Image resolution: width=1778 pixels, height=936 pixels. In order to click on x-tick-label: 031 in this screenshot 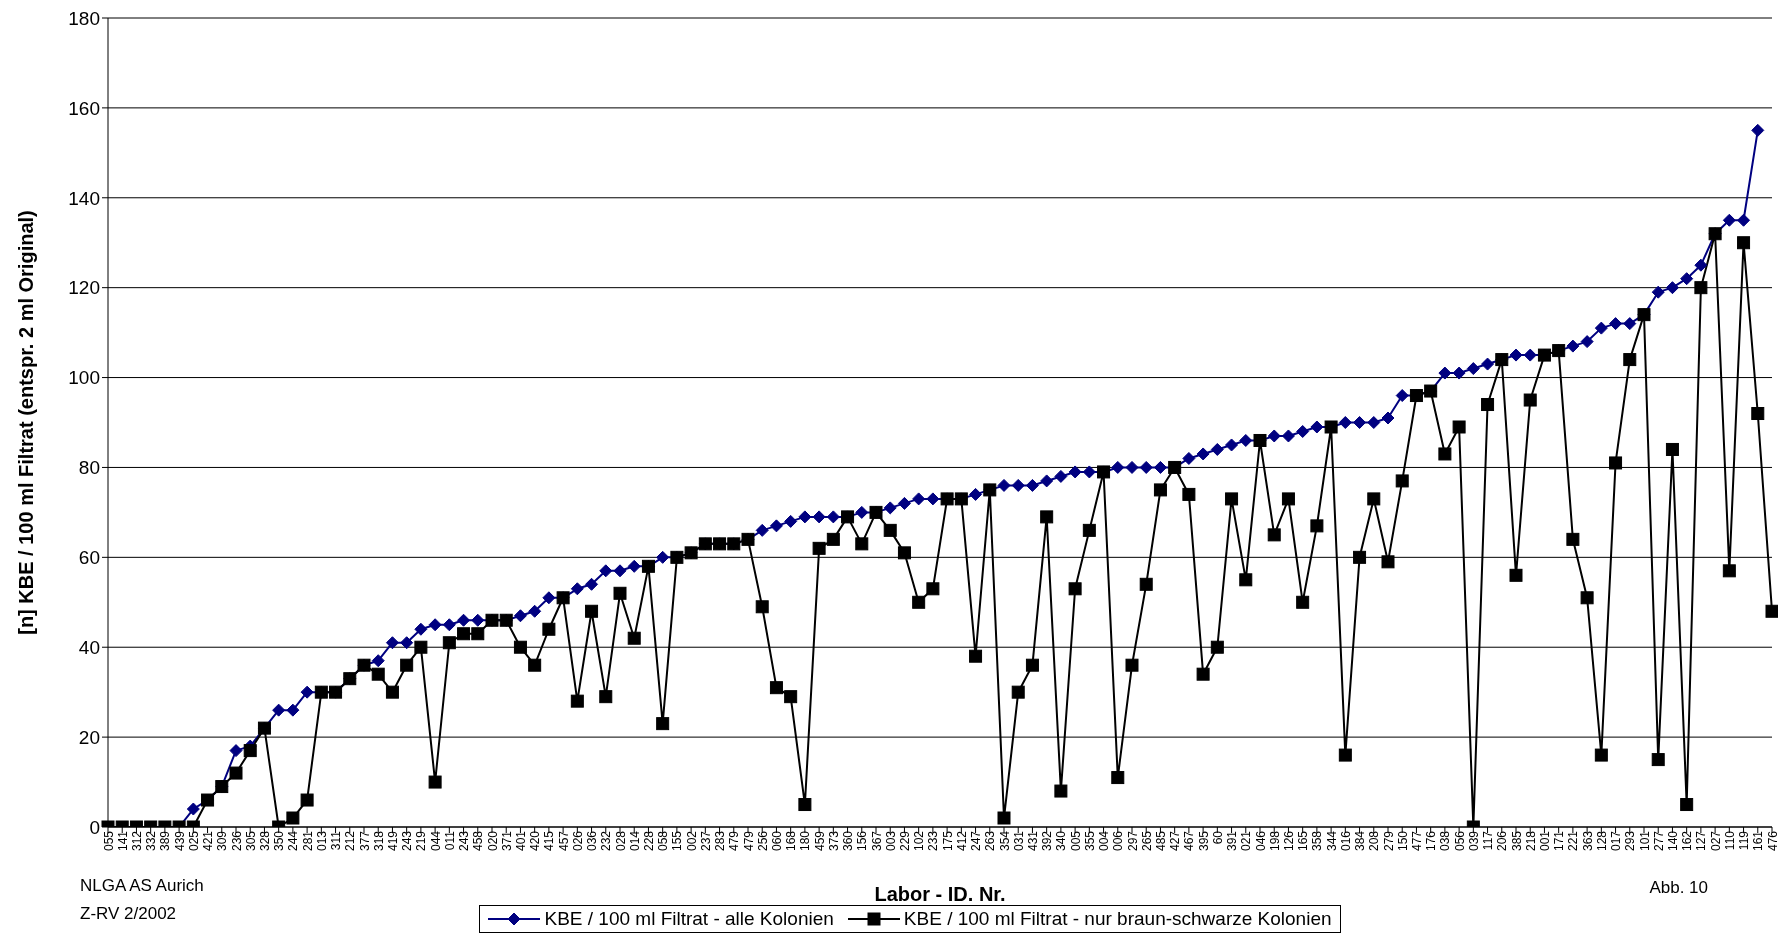, I will do `click(1018, 841)`.